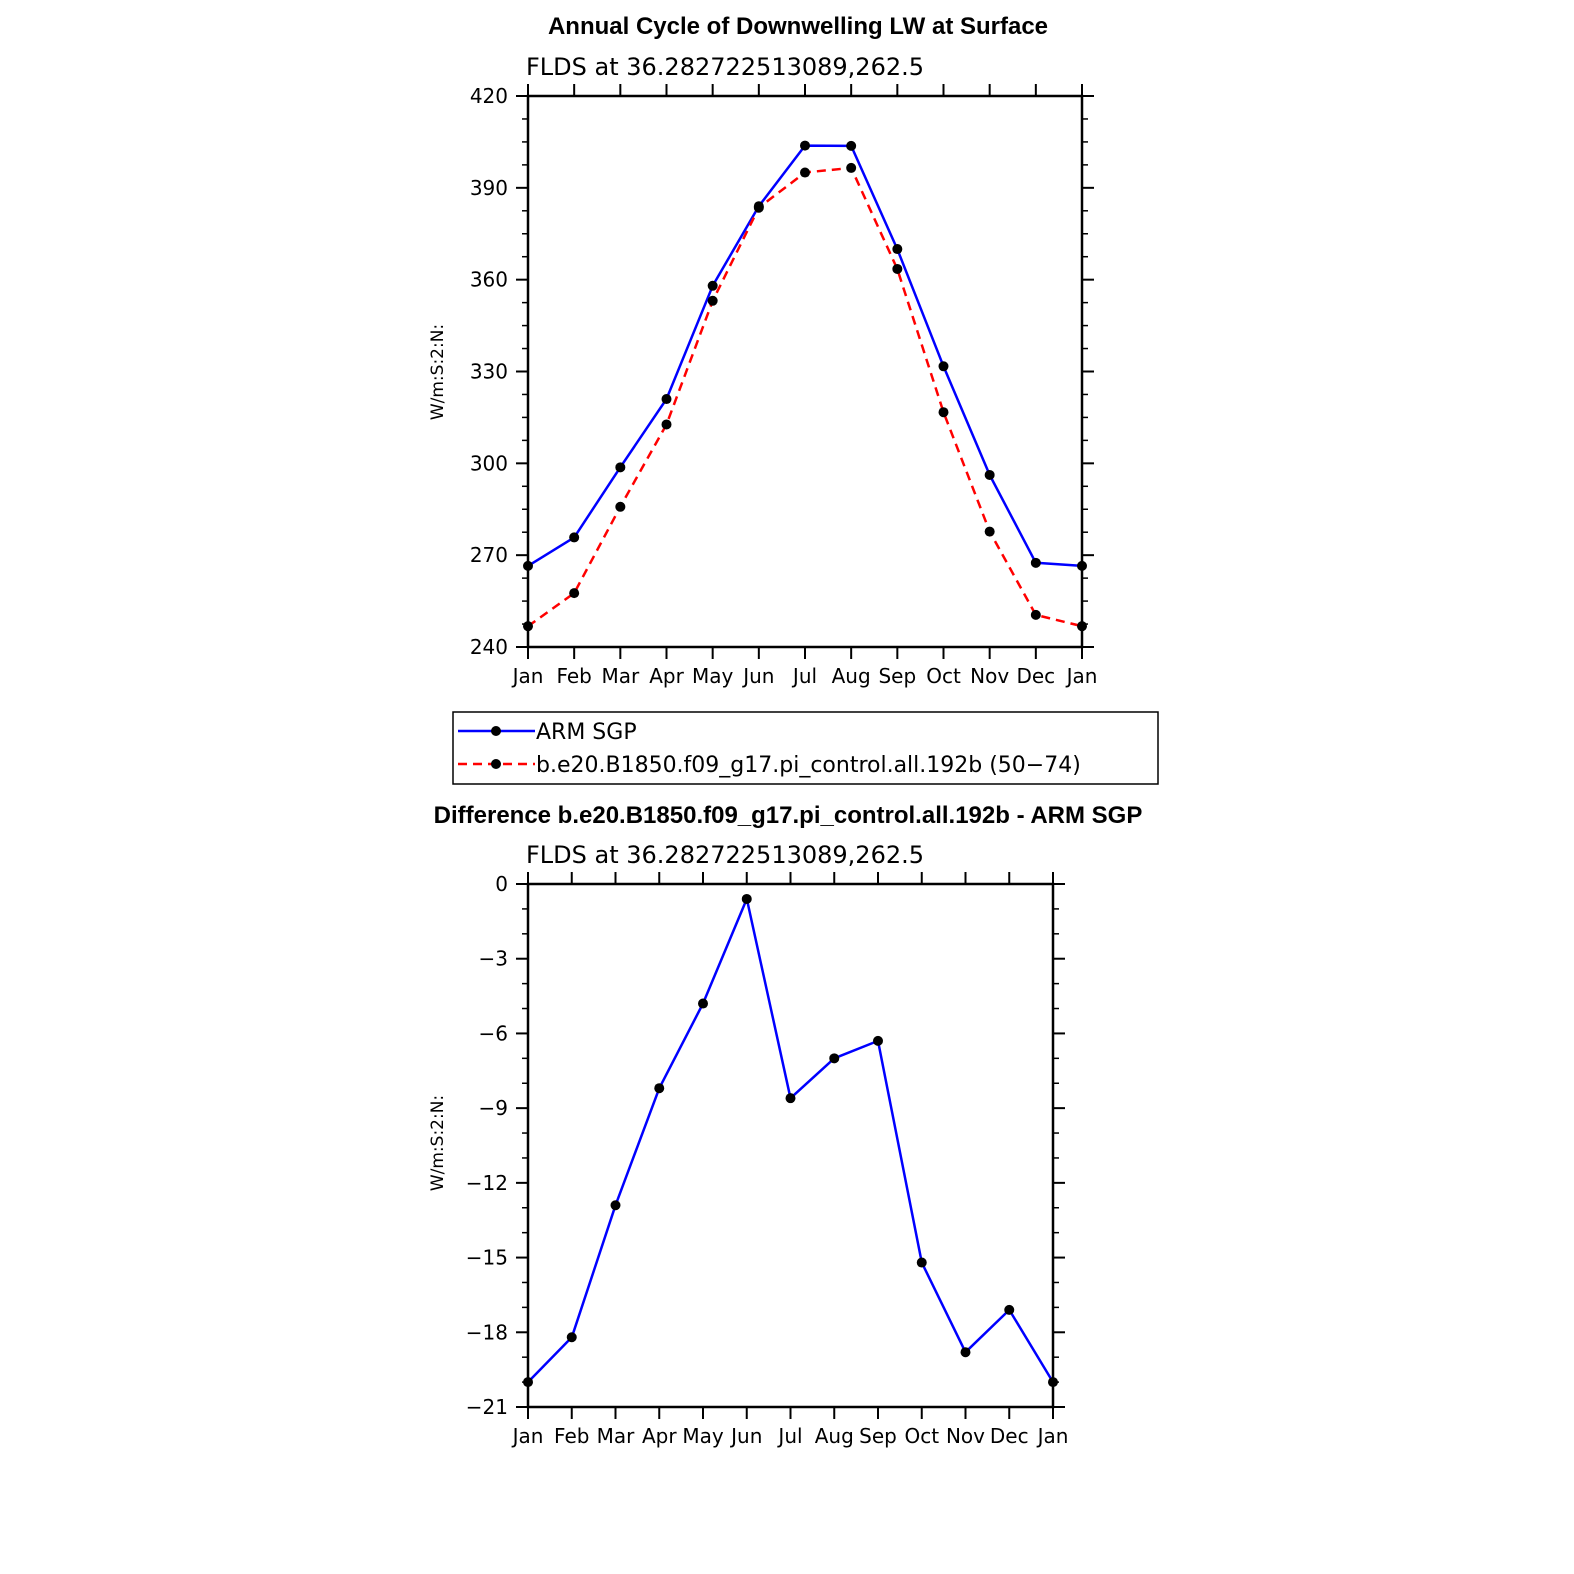 The height and width of the screenshot is (1574, 1574). Describe the element at coordinates (489, 647) in the screenshot. I see `y-tick-label: 240` at that location.